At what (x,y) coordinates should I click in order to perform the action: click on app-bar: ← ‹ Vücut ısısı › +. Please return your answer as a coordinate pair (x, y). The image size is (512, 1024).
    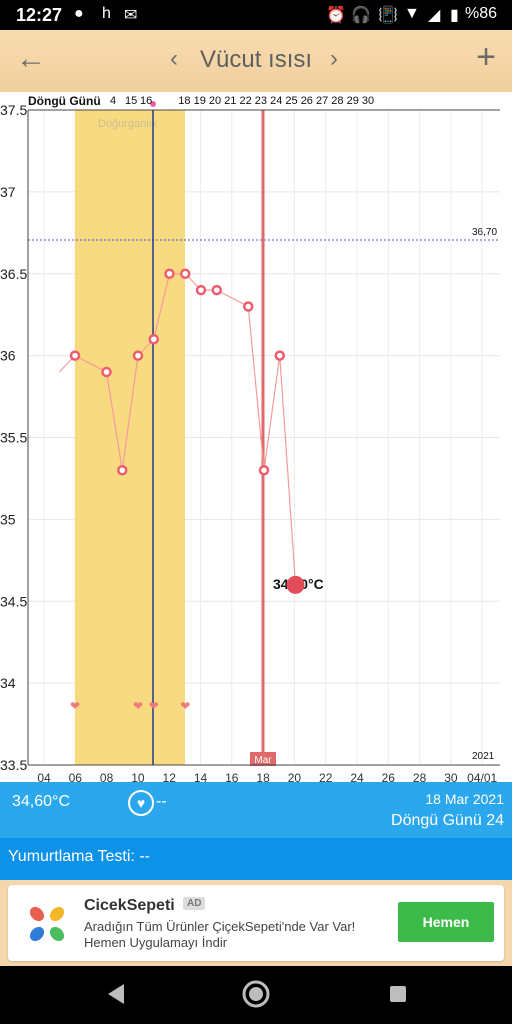
    Looking at the image, I should click on (256, 62).